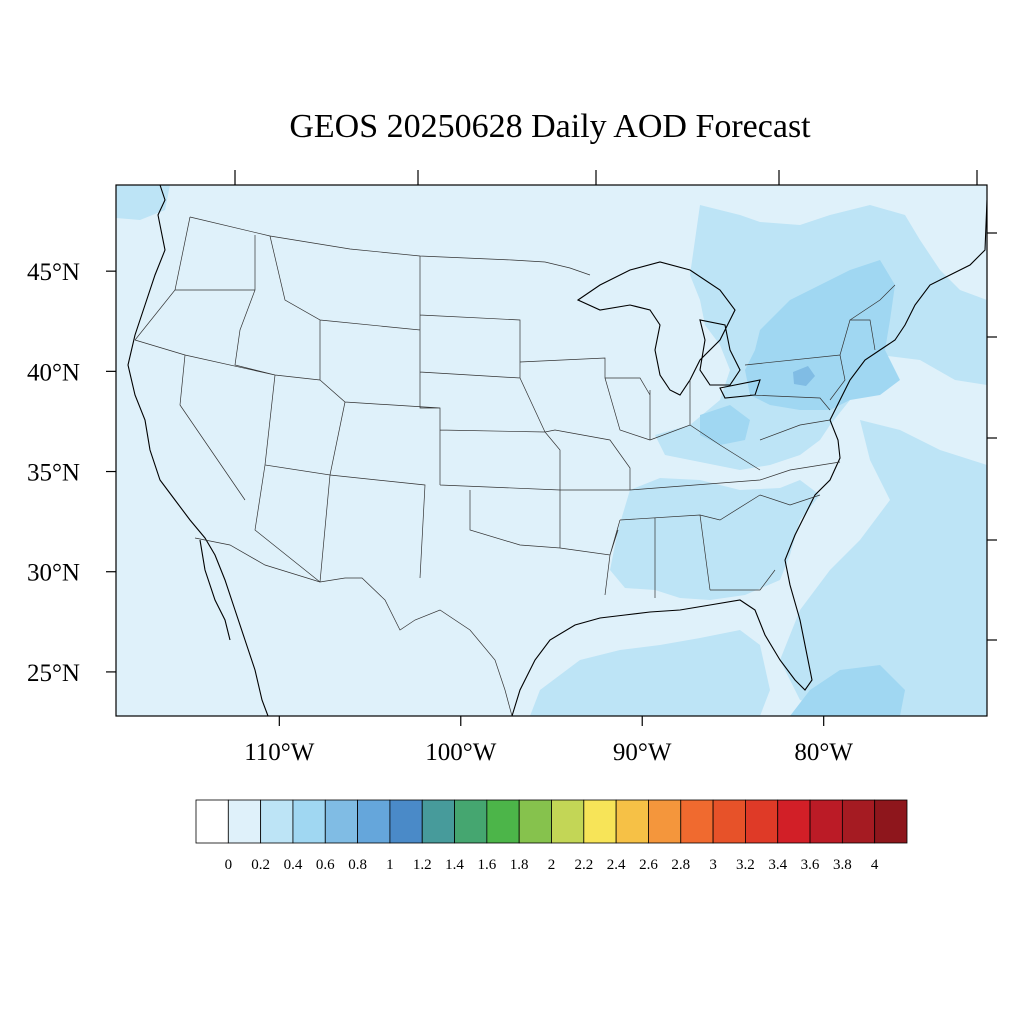  I want to click on lon-tick-label: 80°W, so click(823, 752).